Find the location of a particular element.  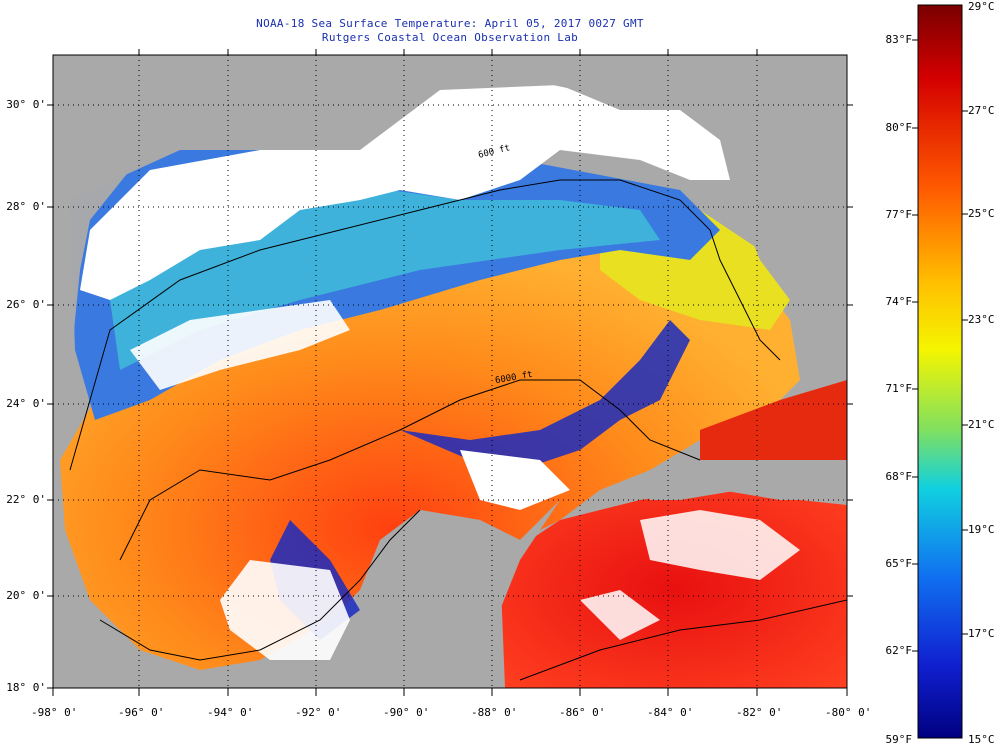

lon-label-88: -88° 0' is located at coordinates (494, 712).